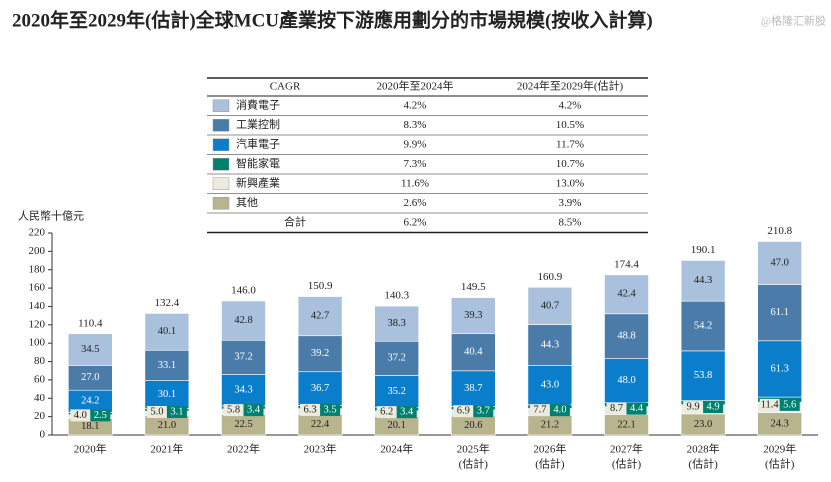 Image resolution: width=831 pixels, height=482 pixels. Describe the element at coordinates (37, 343) in the screenshot. I see `y-tick-label: 100` at that location.